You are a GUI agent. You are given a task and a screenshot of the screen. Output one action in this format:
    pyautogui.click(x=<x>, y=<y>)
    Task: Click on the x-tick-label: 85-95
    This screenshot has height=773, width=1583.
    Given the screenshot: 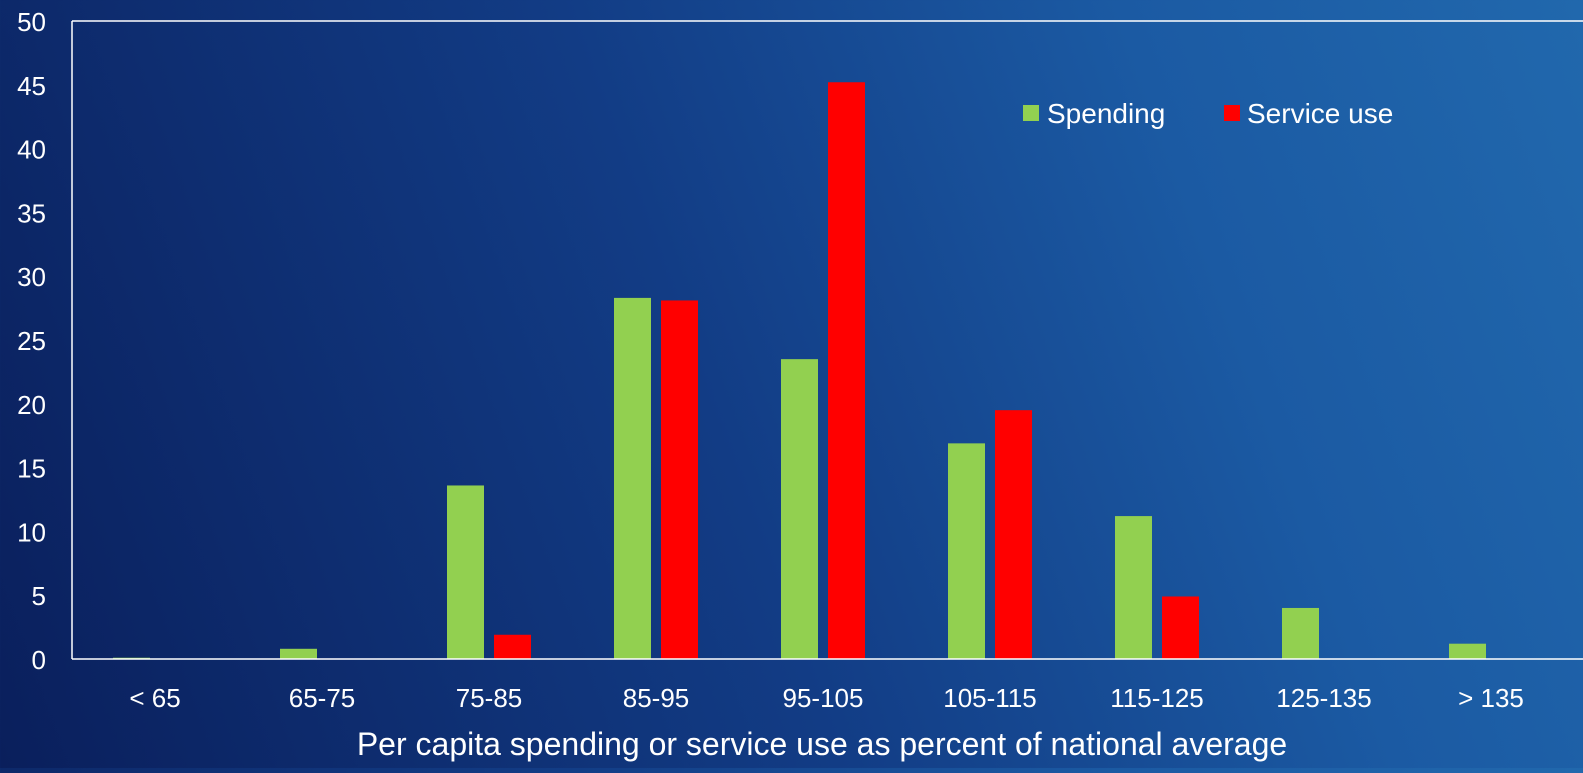 What is the action you would take?
    pyautogui.click(x=656, y=698)
    